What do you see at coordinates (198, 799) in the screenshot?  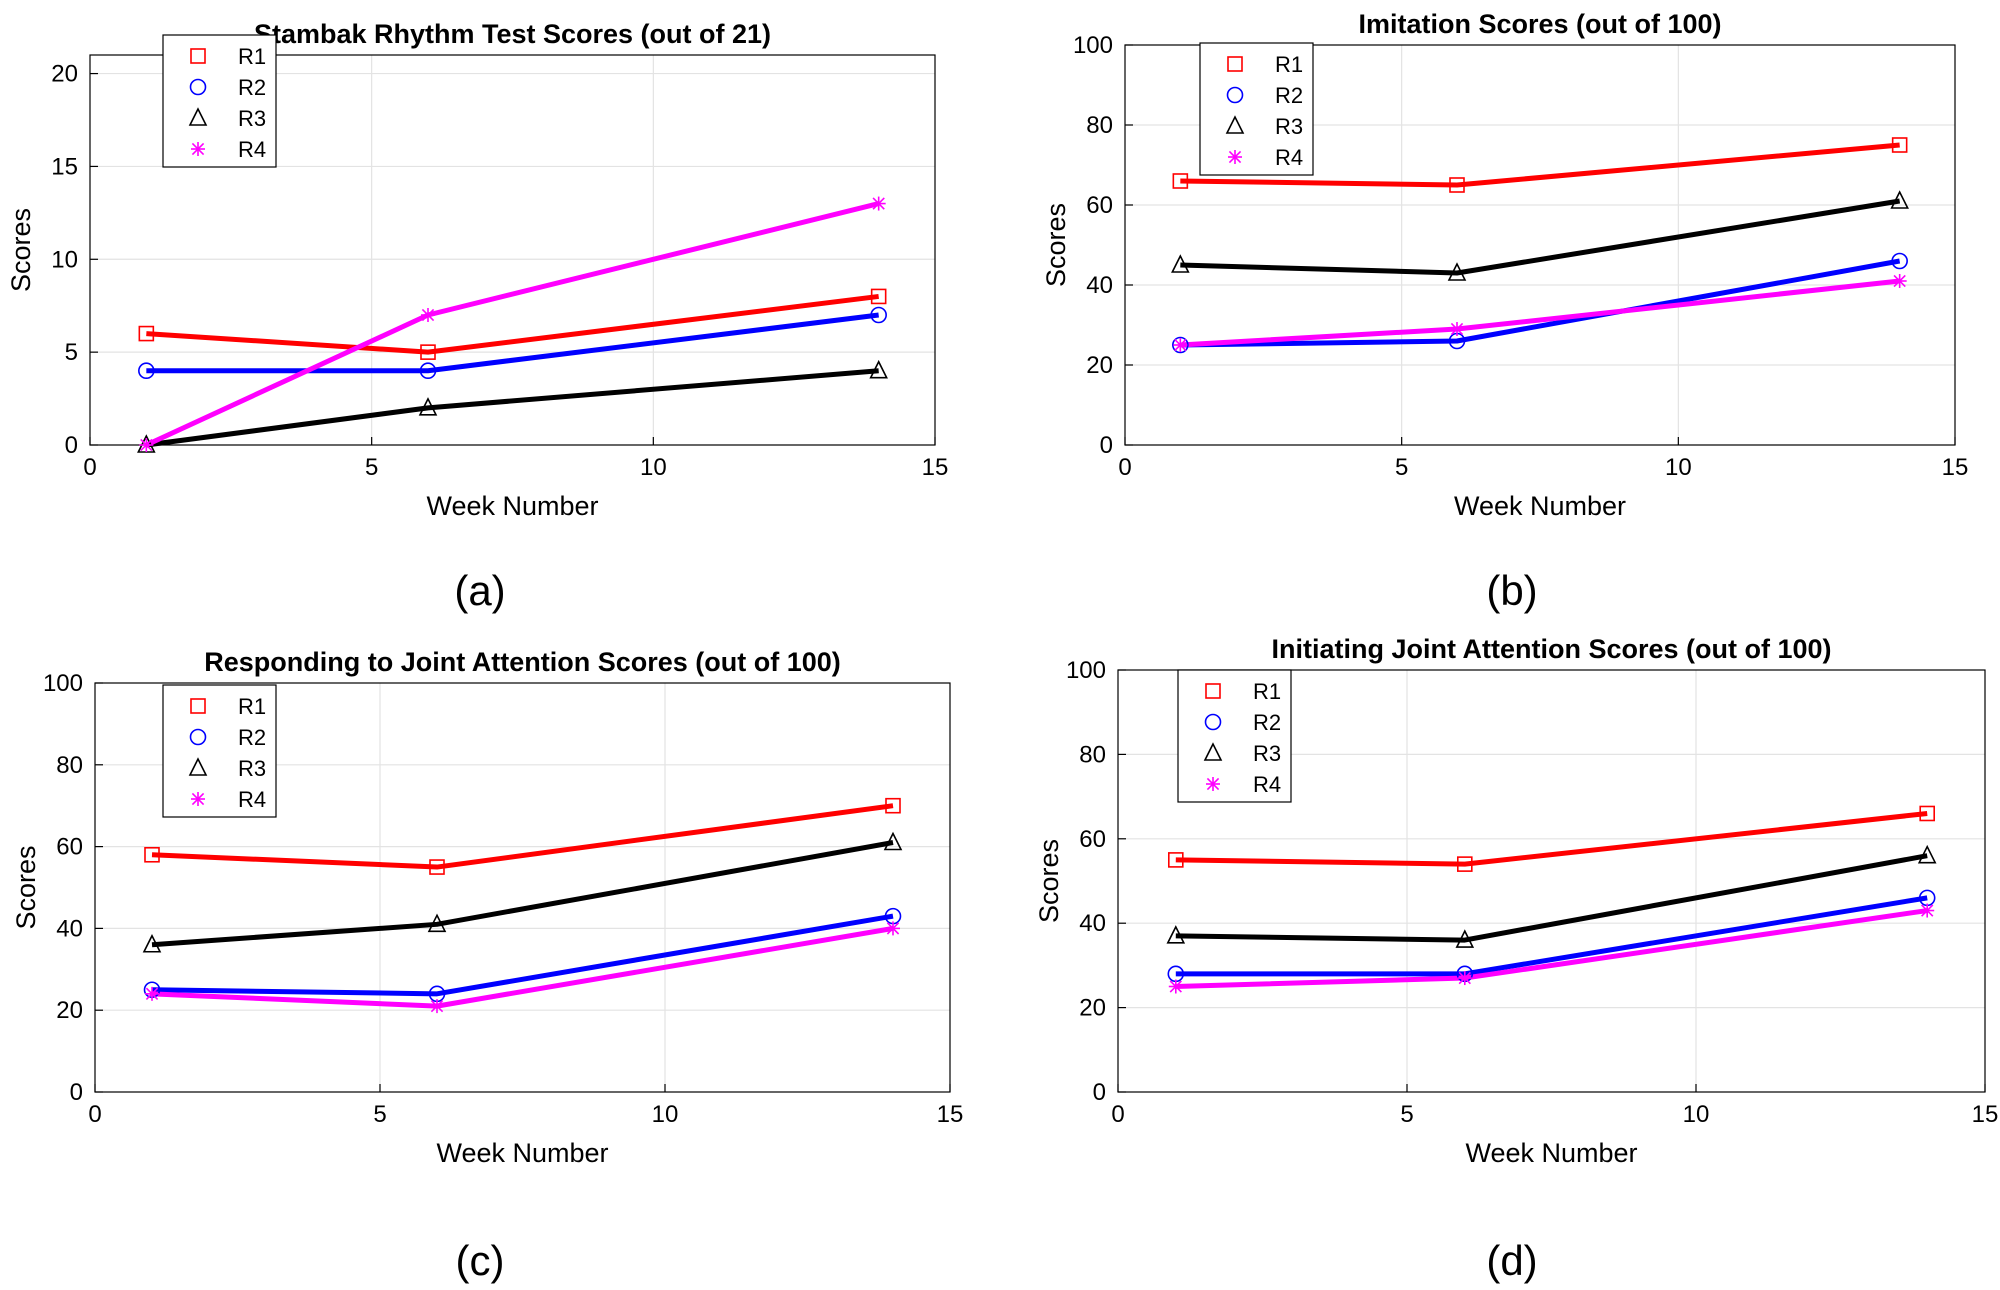 I see `panel-c-legend-marker-R4` at bounding box center [198, 799].